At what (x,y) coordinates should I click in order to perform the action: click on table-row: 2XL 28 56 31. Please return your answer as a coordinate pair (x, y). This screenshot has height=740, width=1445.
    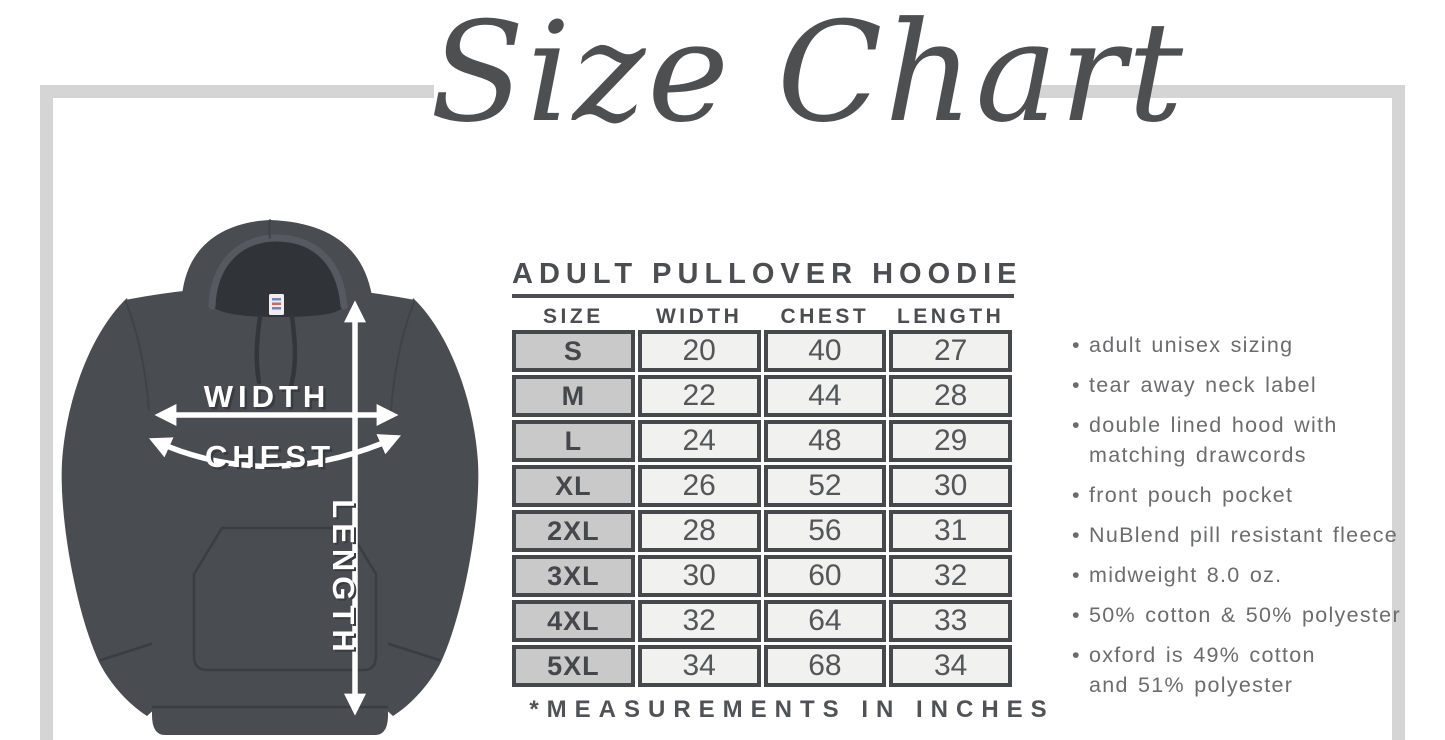
    Looking at the image, I should click on (762, 531).